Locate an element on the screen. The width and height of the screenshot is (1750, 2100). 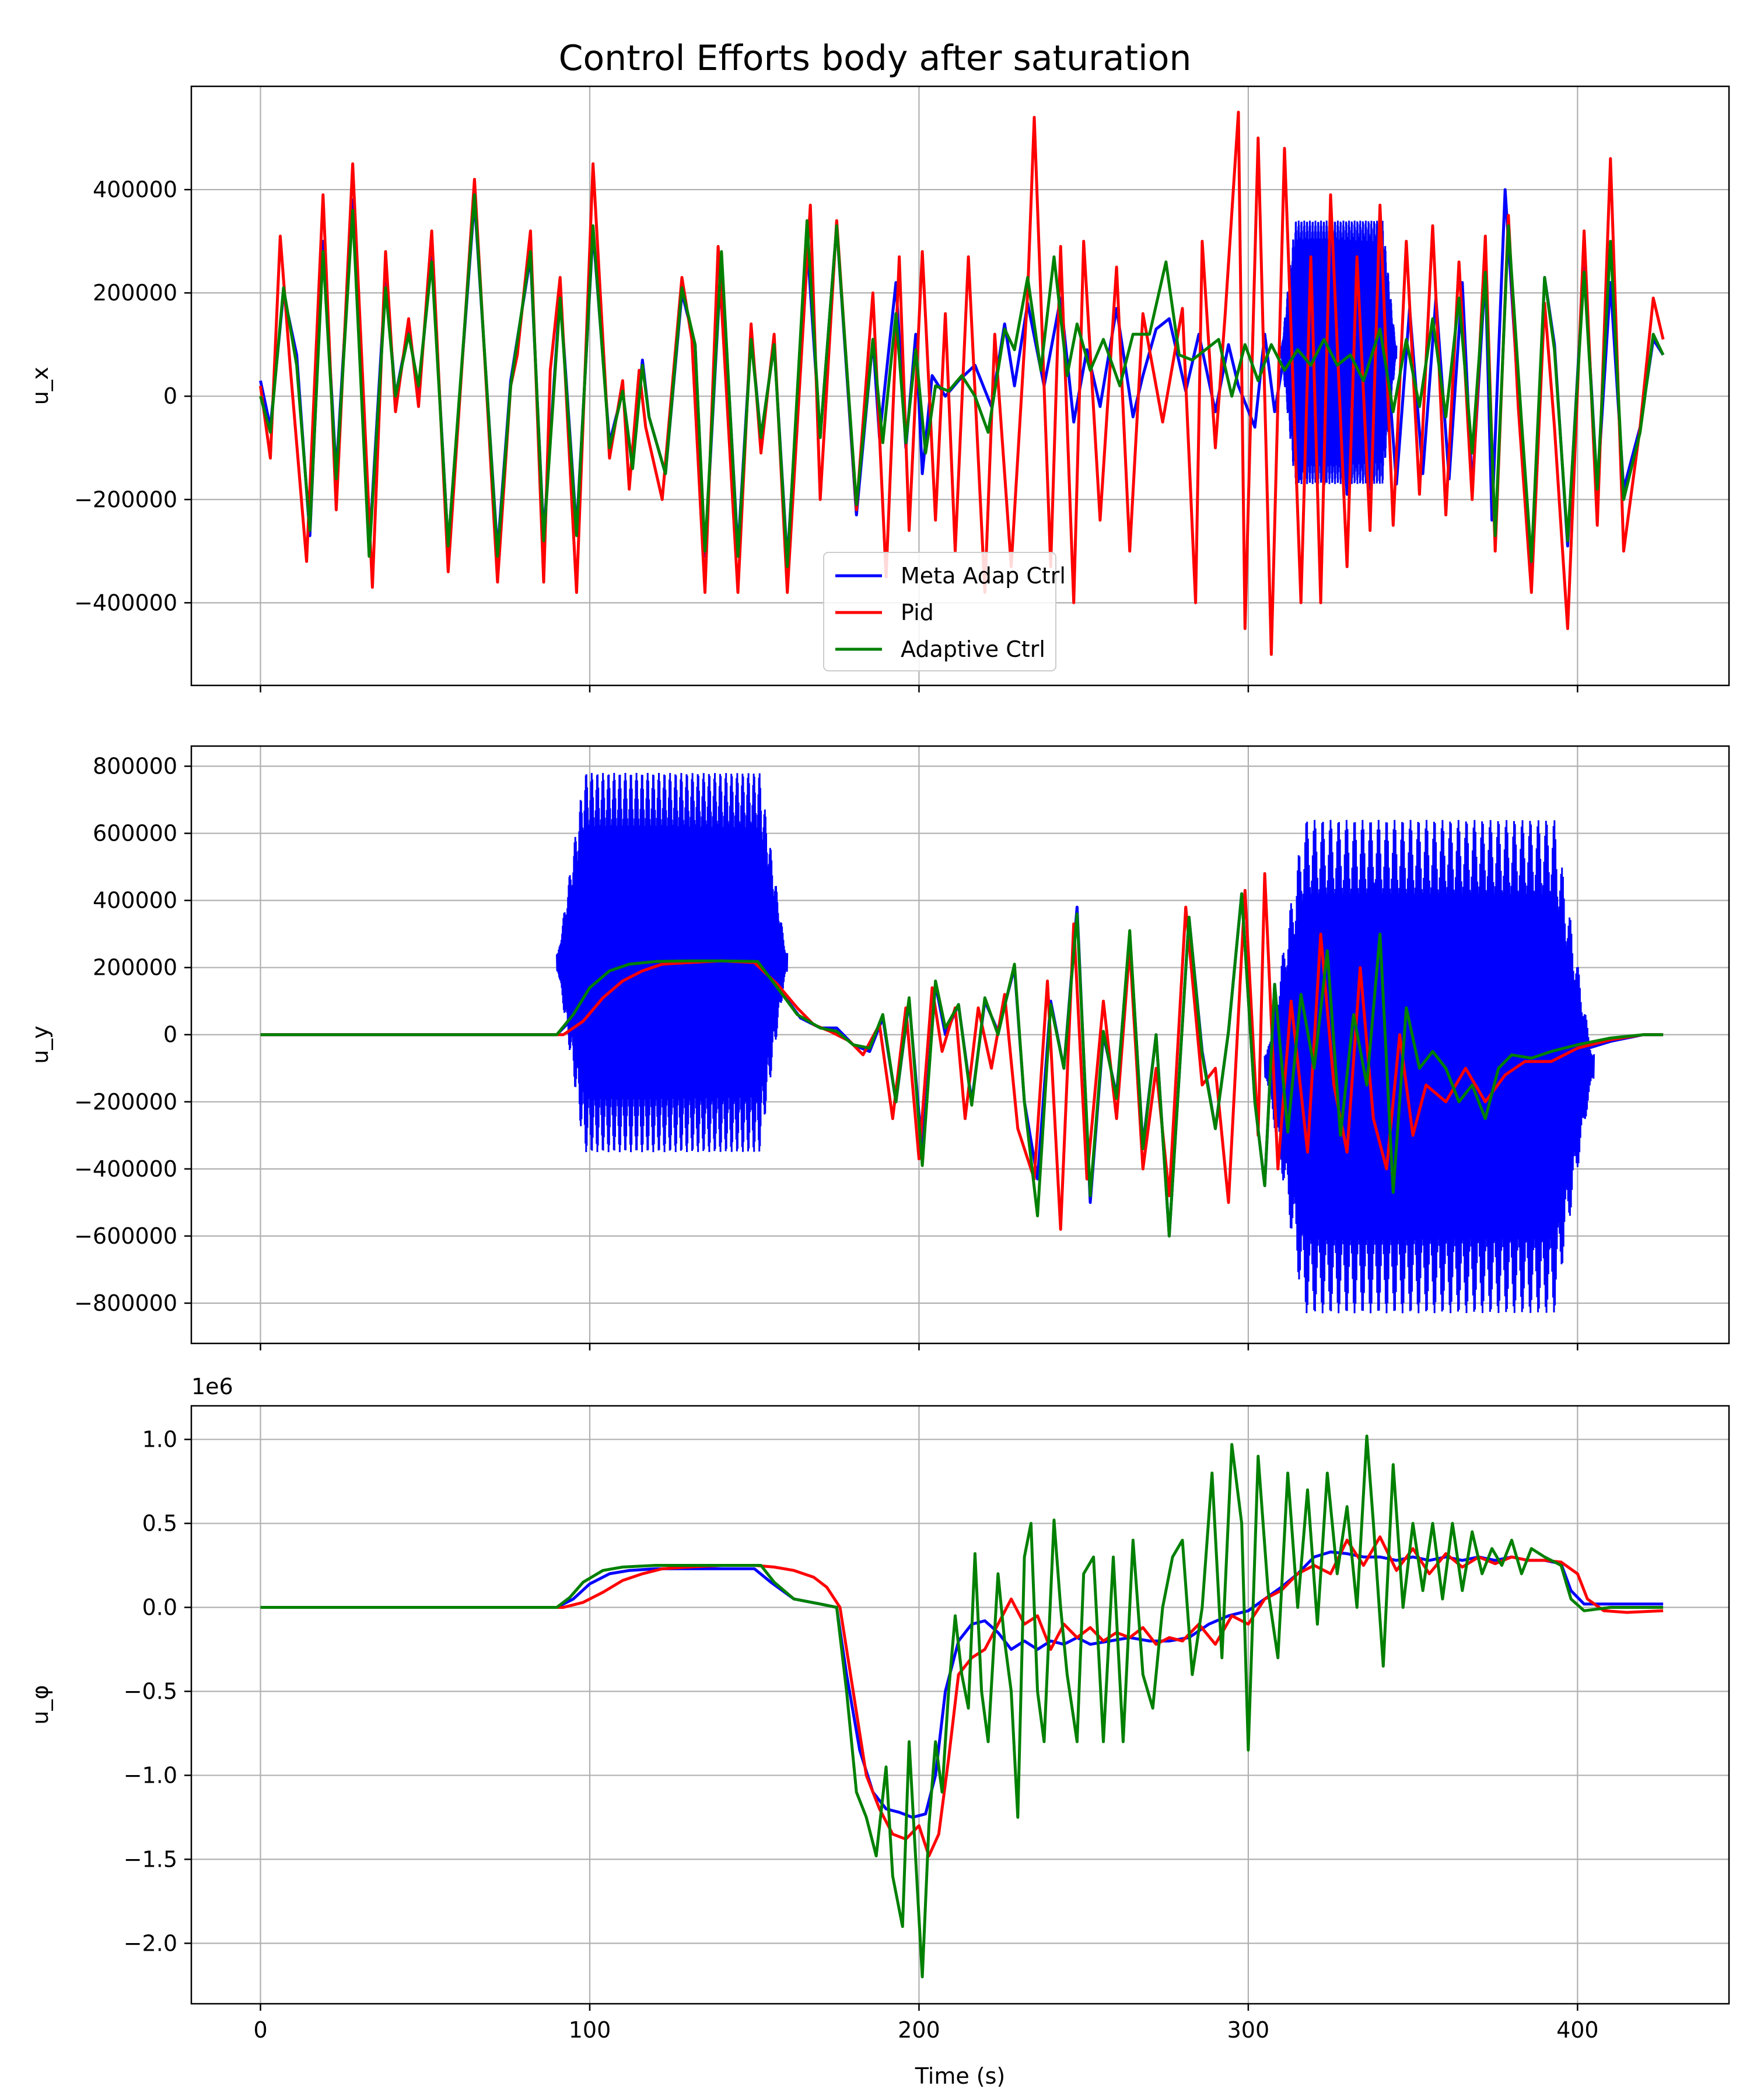
x-tick-label: 400 is located at coordinates (1577, 2030).